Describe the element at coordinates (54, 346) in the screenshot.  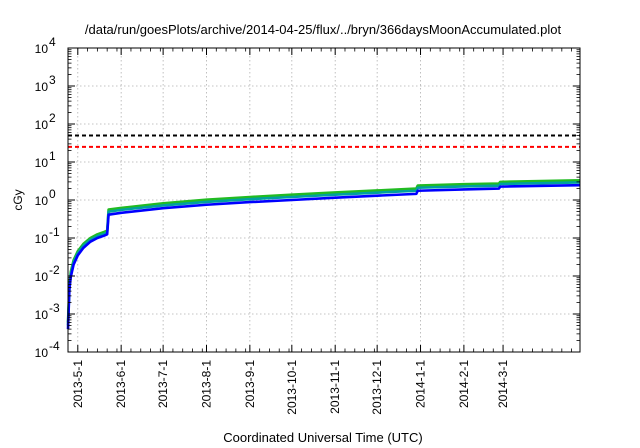
I see `y-tick-exponent: -4` at that location.